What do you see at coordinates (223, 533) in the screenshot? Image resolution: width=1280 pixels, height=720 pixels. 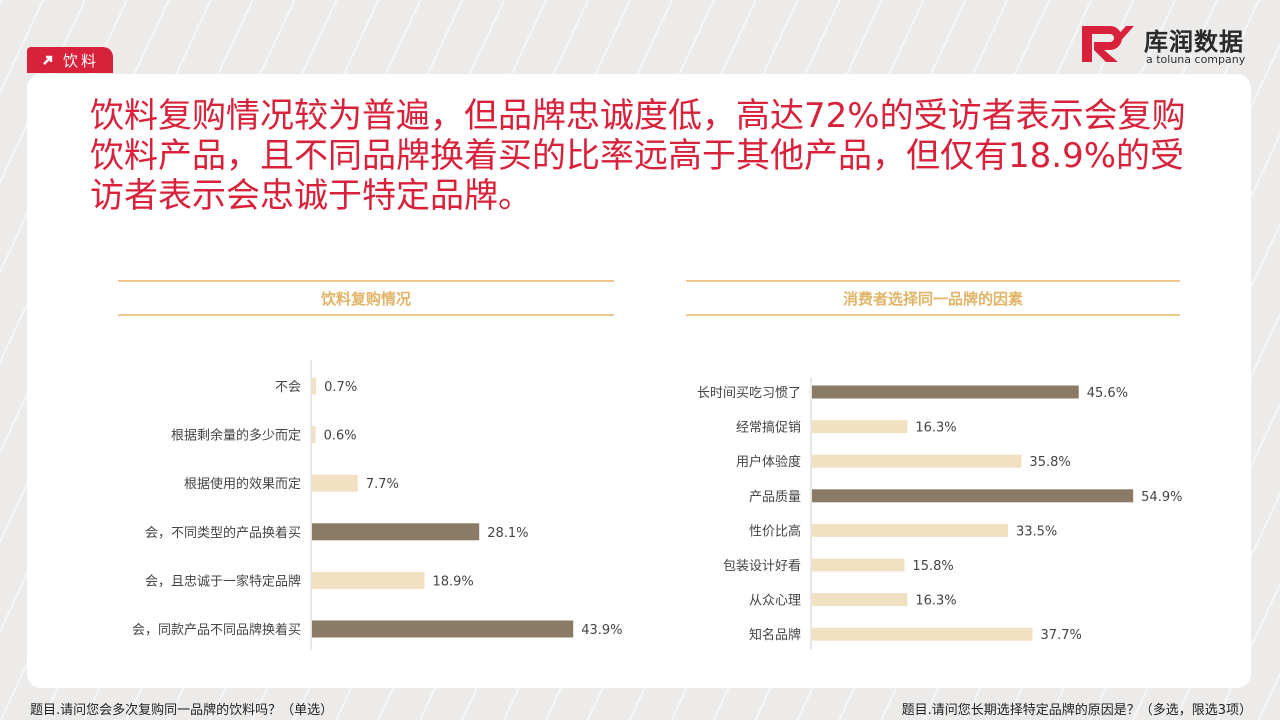 I see `category-label: 会，不同类型的产品换着买` at bounding box center [223, 533].